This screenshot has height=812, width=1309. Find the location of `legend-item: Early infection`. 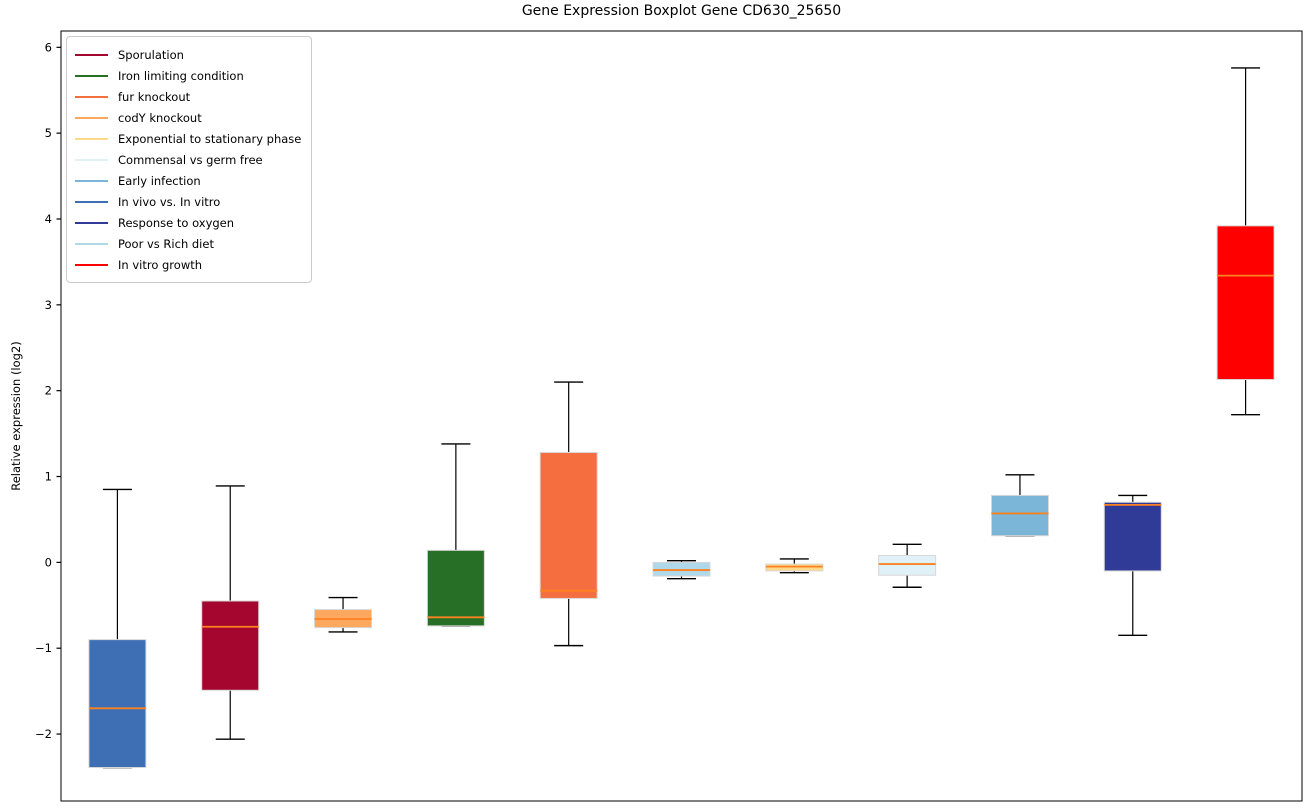

legend-item: Early infection is located at coordinates (188, 180).